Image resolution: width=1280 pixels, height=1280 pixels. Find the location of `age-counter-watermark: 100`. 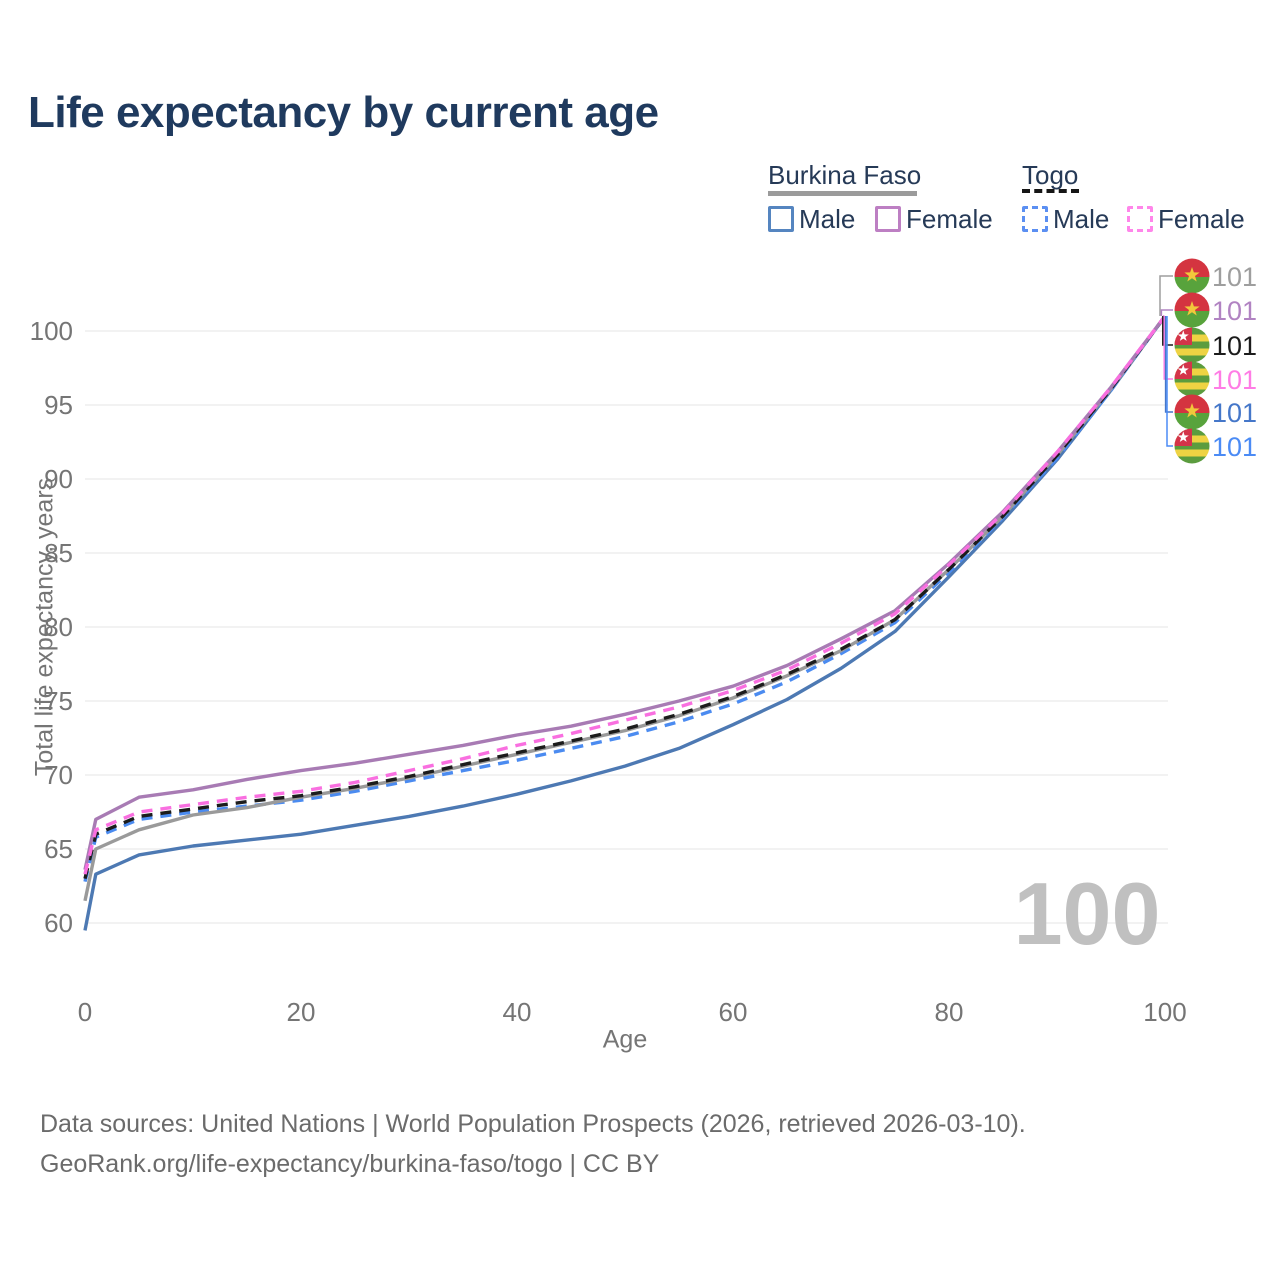

age-counter-watermark: 100 is located at coordinates (1087, 913).